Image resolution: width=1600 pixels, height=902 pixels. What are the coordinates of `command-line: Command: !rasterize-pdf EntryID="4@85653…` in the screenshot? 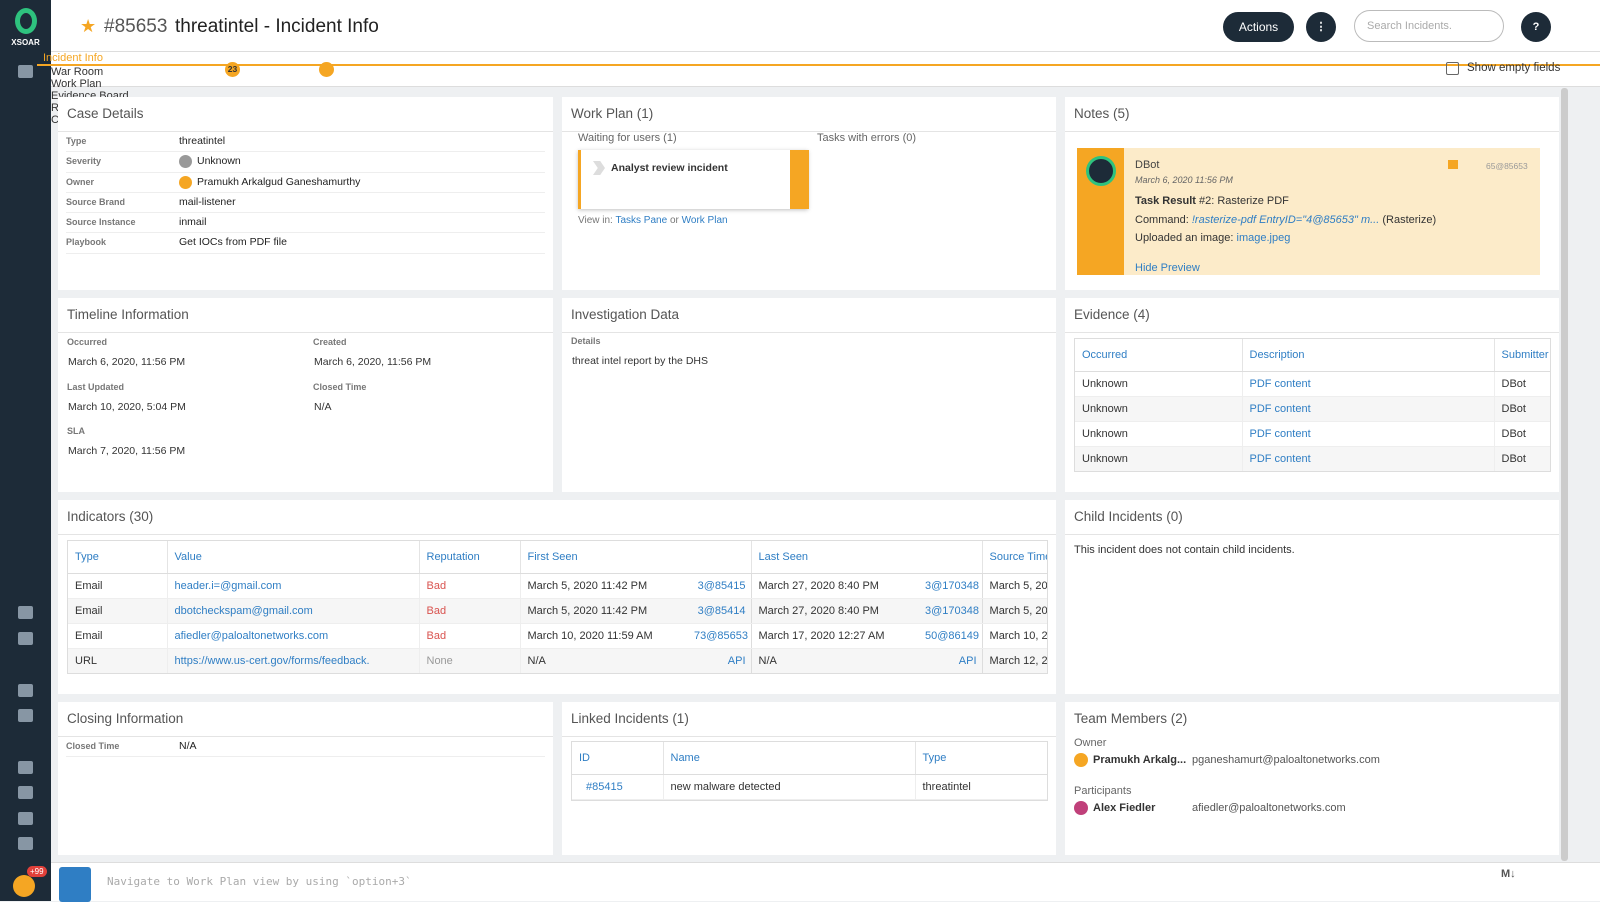 It's located at (1285, 220).